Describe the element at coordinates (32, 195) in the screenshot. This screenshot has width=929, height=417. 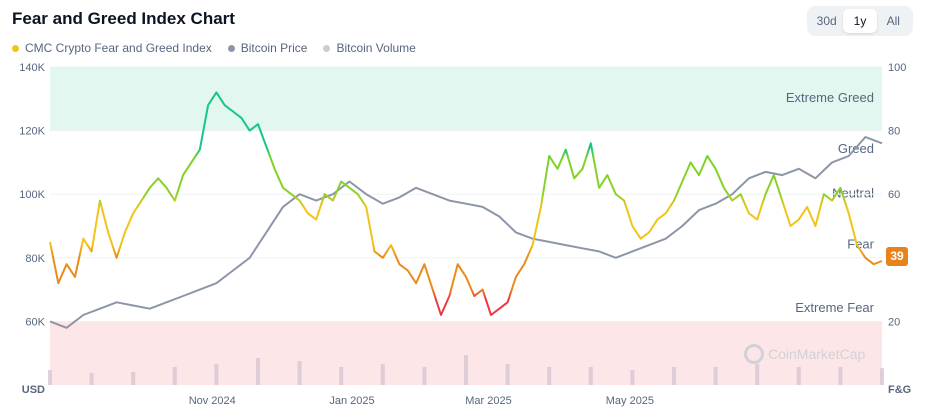
I see `left-axis-tick: 100K` at that location.